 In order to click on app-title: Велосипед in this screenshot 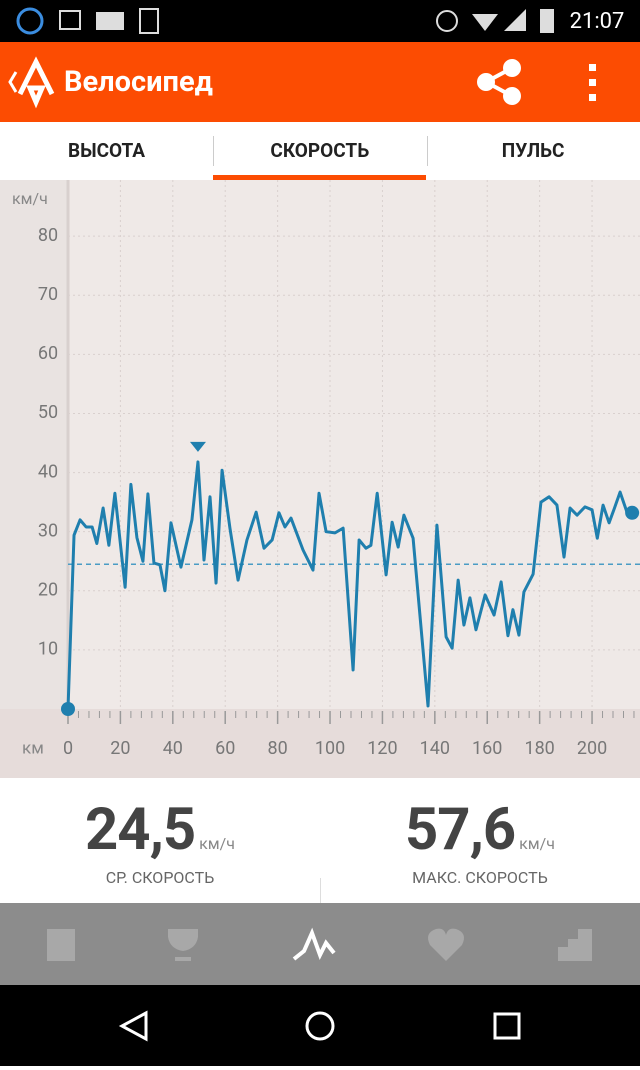, I will do `click(138, 82)`.